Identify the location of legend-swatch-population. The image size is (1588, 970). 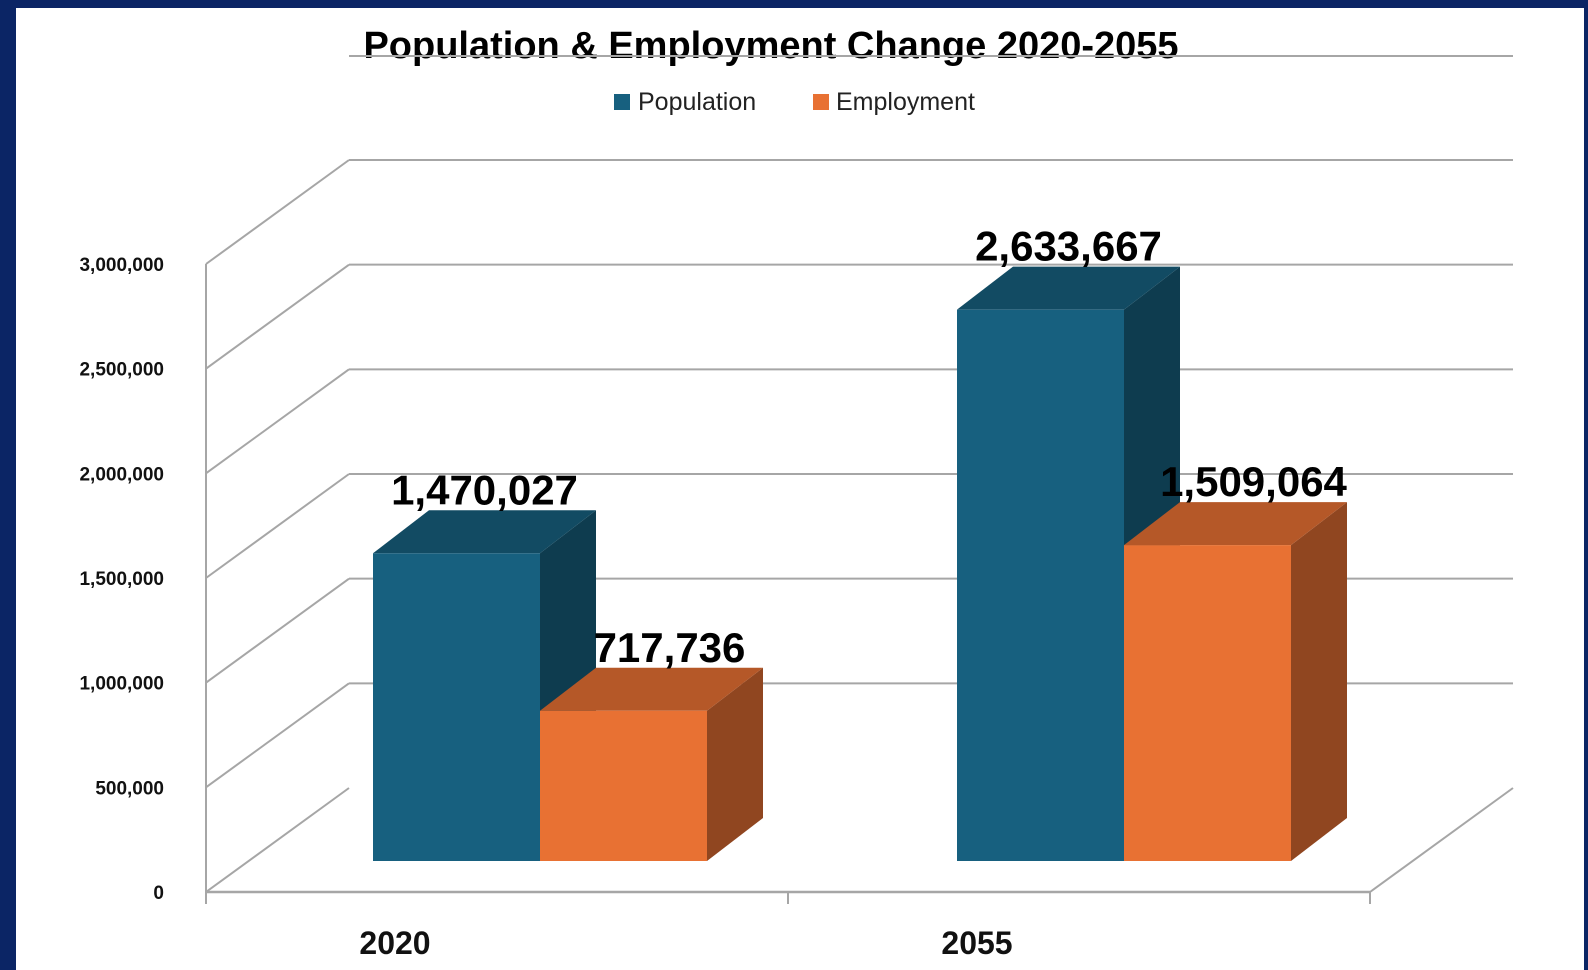
(622, 102).